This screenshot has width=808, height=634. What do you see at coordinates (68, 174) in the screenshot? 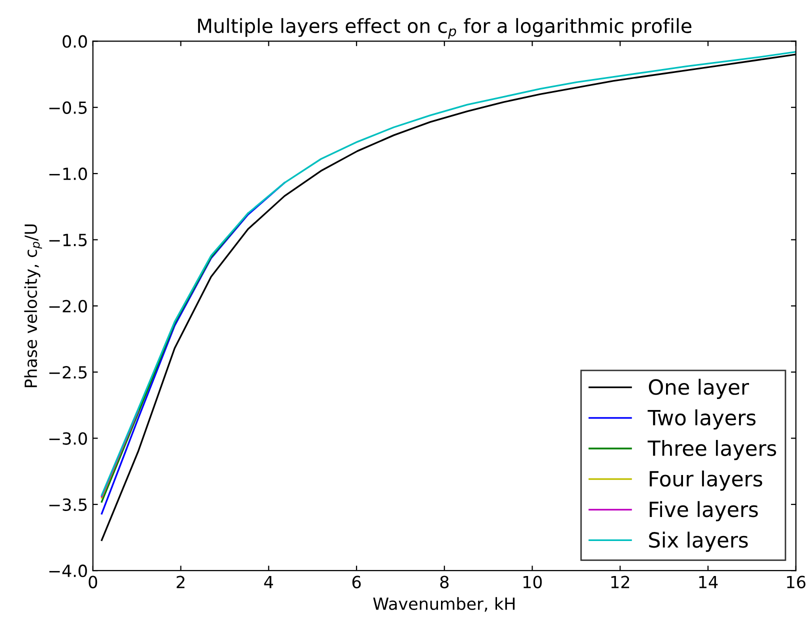
I see `y-tick-label: −1.0` at bounding box center [68, 174].